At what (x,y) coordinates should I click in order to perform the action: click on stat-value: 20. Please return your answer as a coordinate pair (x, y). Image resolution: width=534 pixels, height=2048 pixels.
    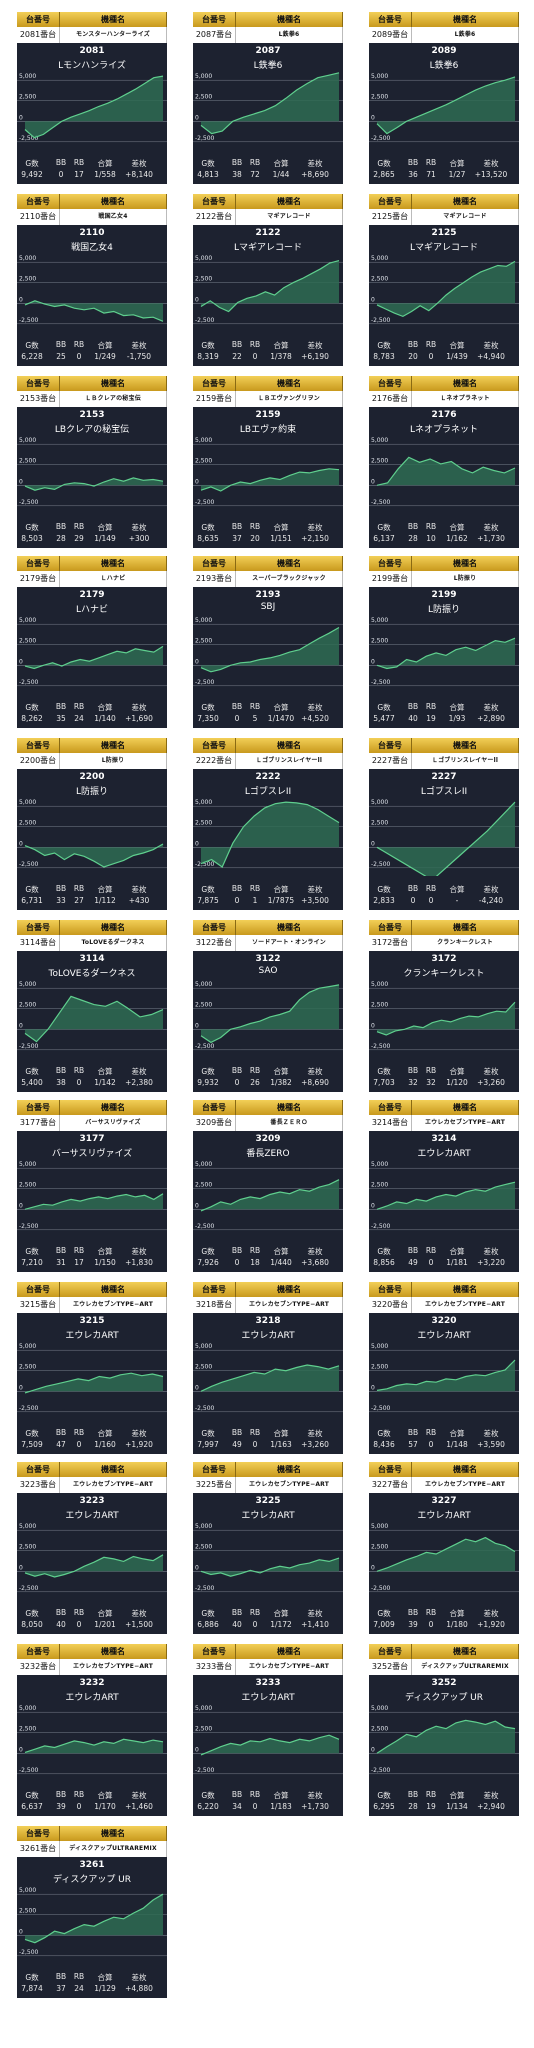
    Looking at the image, I should click on (255, 538).